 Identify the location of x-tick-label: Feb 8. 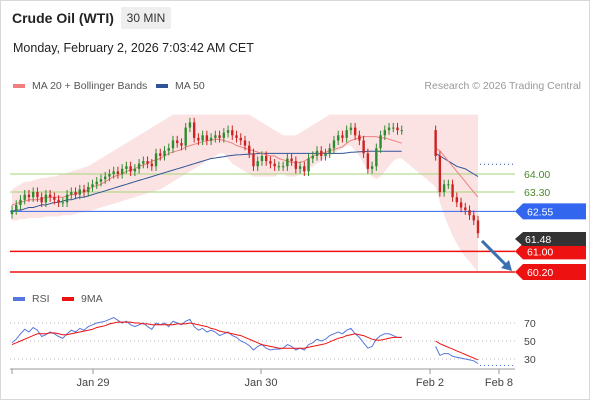
(499, 383).